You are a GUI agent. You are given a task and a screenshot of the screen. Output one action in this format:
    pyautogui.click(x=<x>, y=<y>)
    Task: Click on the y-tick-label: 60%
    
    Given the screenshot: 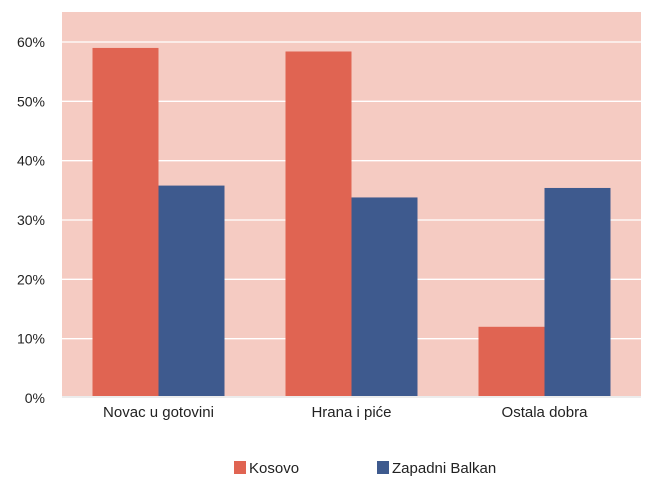 What is the action you would take?
    pyautogui.click(x=31, y=42)
    